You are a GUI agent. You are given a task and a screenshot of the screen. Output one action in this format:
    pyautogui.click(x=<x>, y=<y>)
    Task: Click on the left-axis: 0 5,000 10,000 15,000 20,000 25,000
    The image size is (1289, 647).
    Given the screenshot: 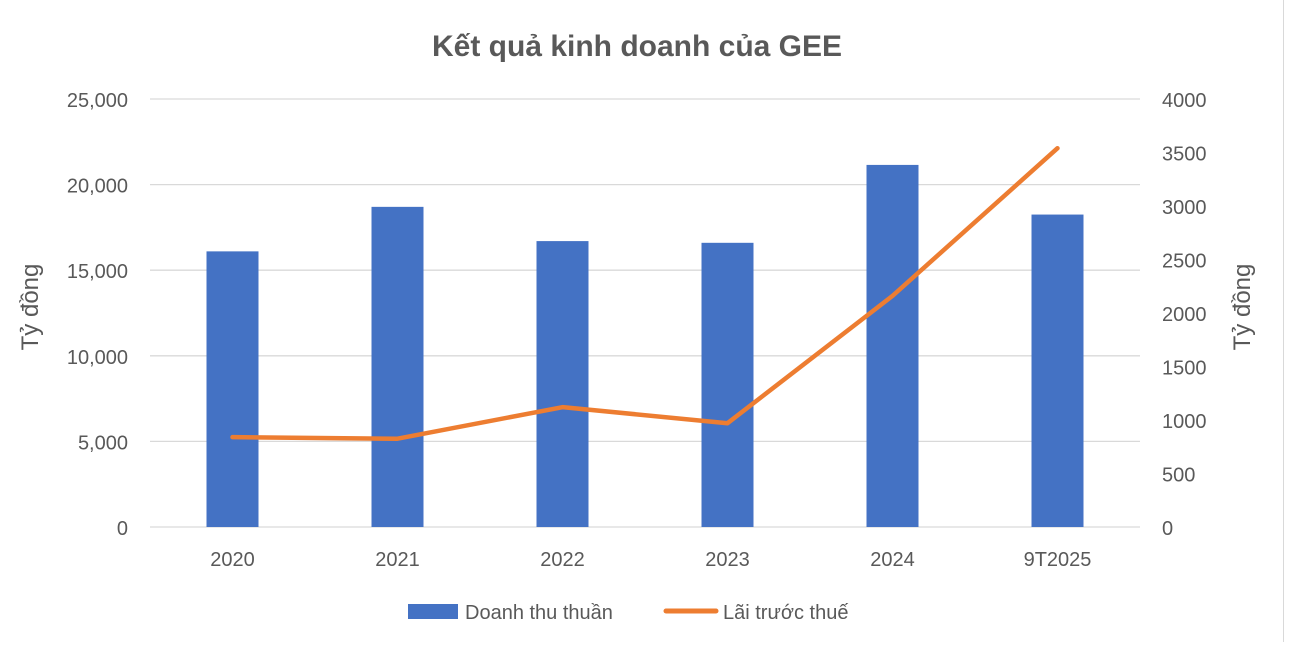 What is the action you would take?
    pyautogui.click(x=97, y=315)
    